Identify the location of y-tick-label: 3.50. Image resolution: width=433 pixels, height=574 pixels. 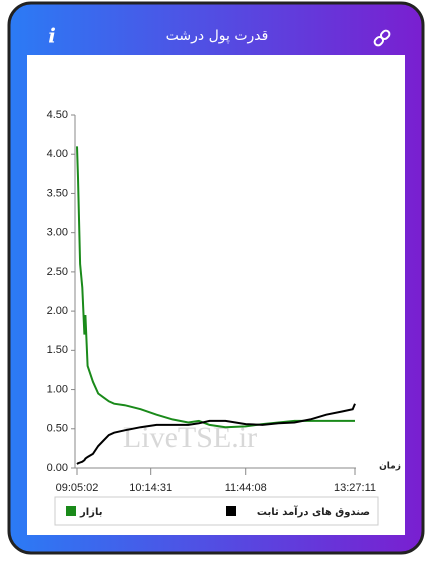
(57, 193).